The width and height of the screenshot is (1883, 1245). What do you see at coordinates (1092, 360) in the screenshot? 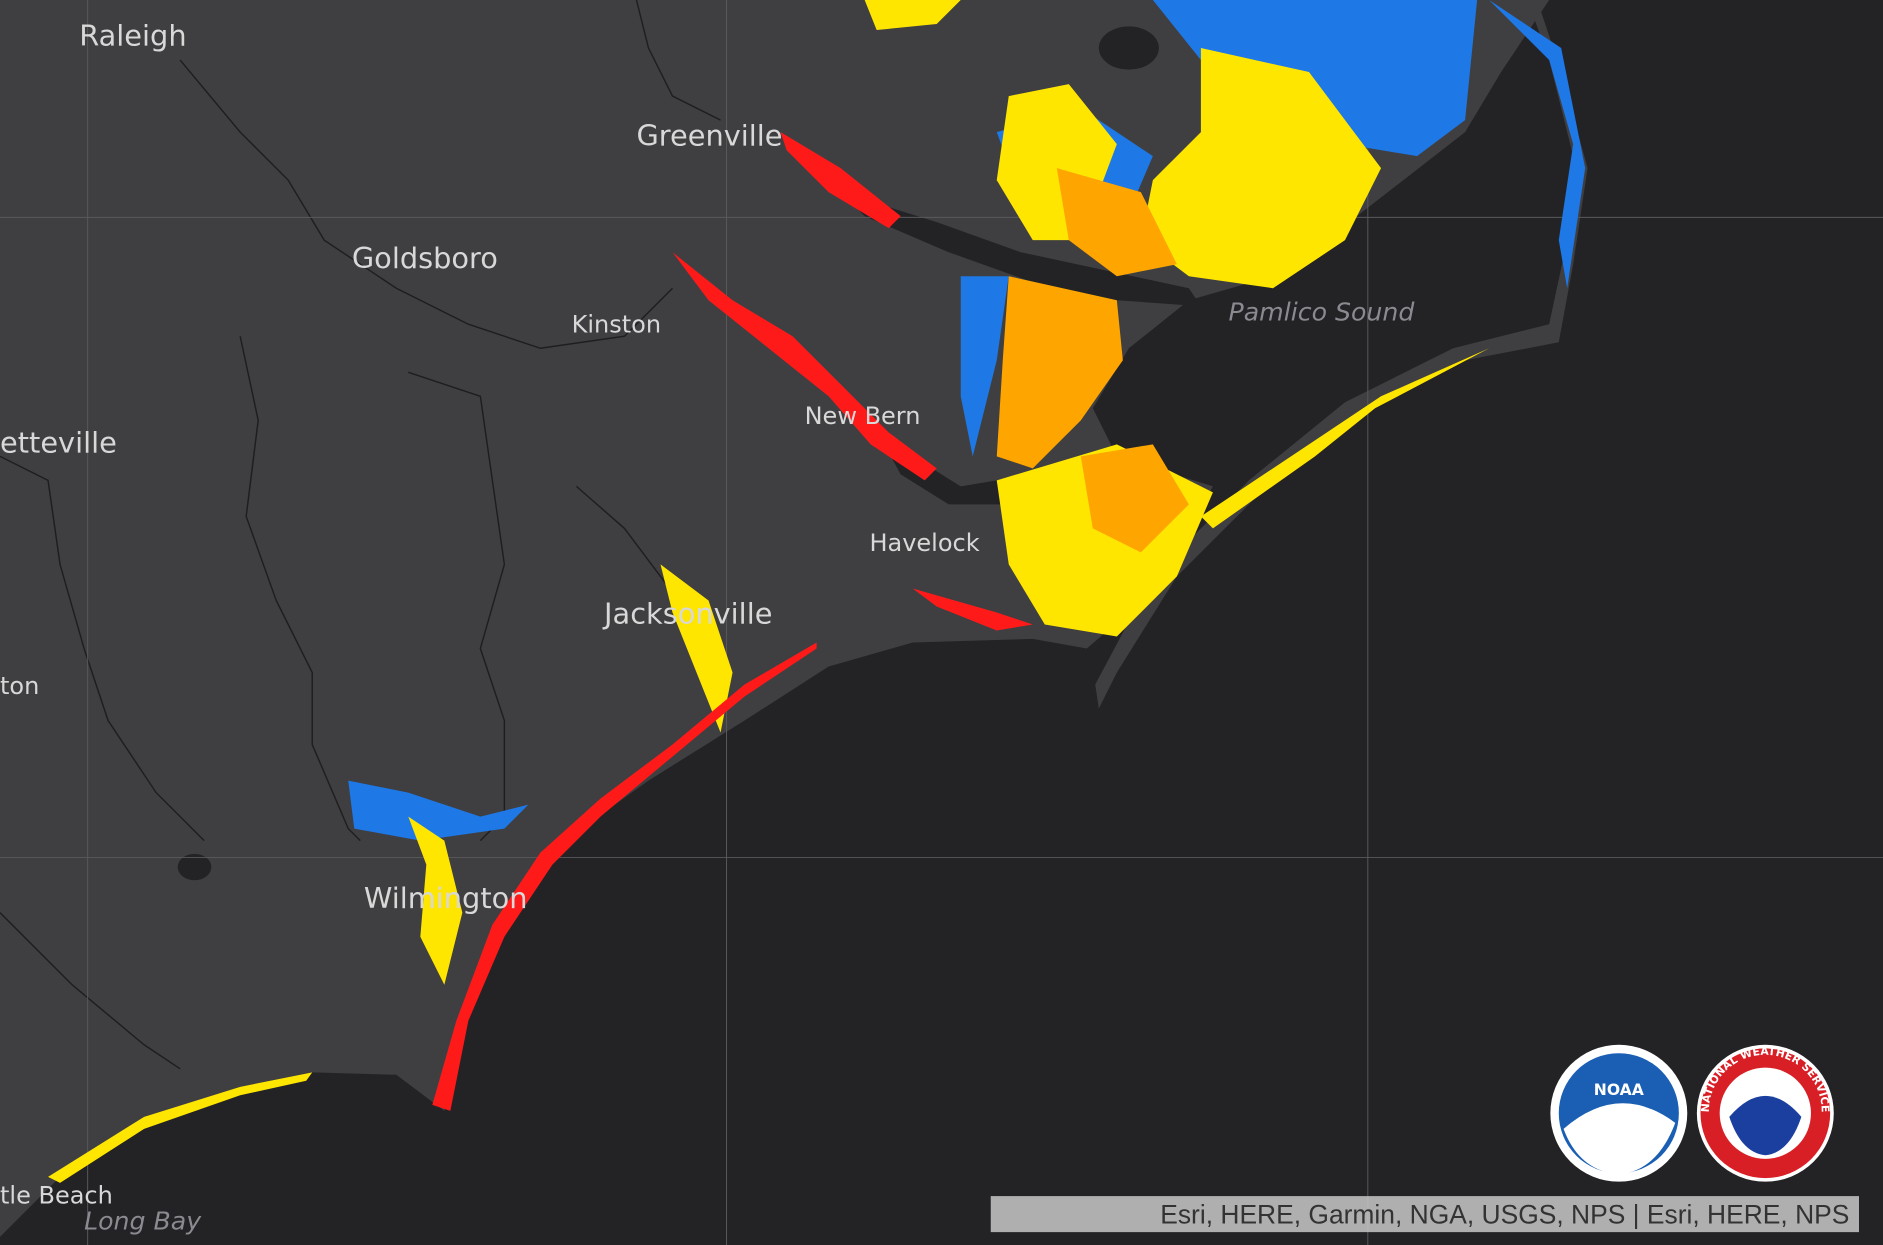
I see `flood-orange` at bounding box center [1092, 360].